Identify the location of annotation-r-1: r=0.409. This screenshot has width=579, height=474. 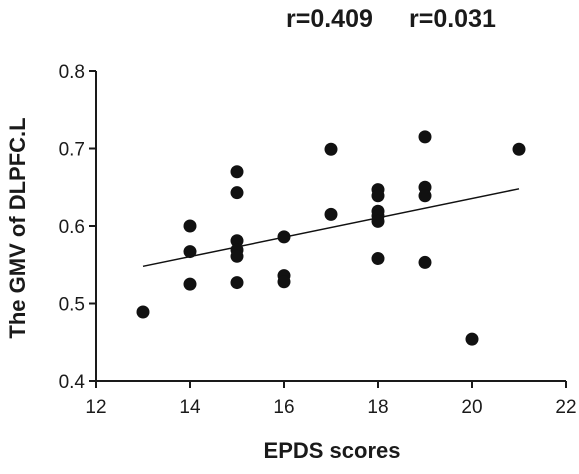
(329, 19).